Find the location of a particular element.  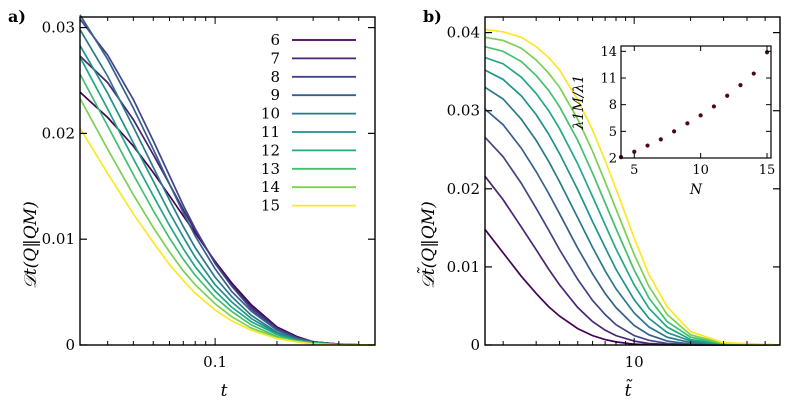

panel-b-ytick-label: 0.04 is located at coordinates (463, 33).